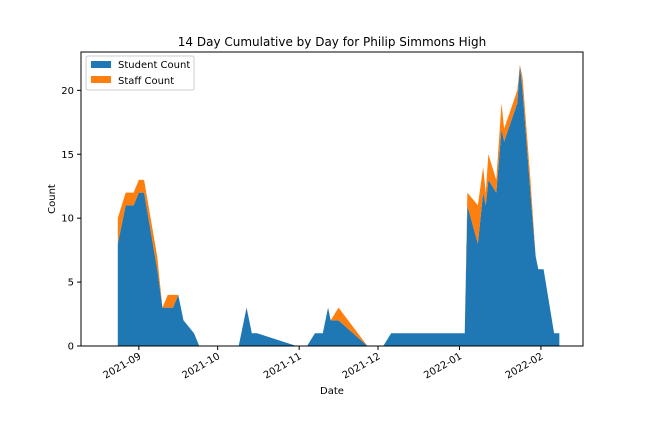 The width and height of the screenshot is (648, 432). Describe the element at coordinates (154, 65) in the screenshot. I see `legend-label-student: Student Count` at that location.